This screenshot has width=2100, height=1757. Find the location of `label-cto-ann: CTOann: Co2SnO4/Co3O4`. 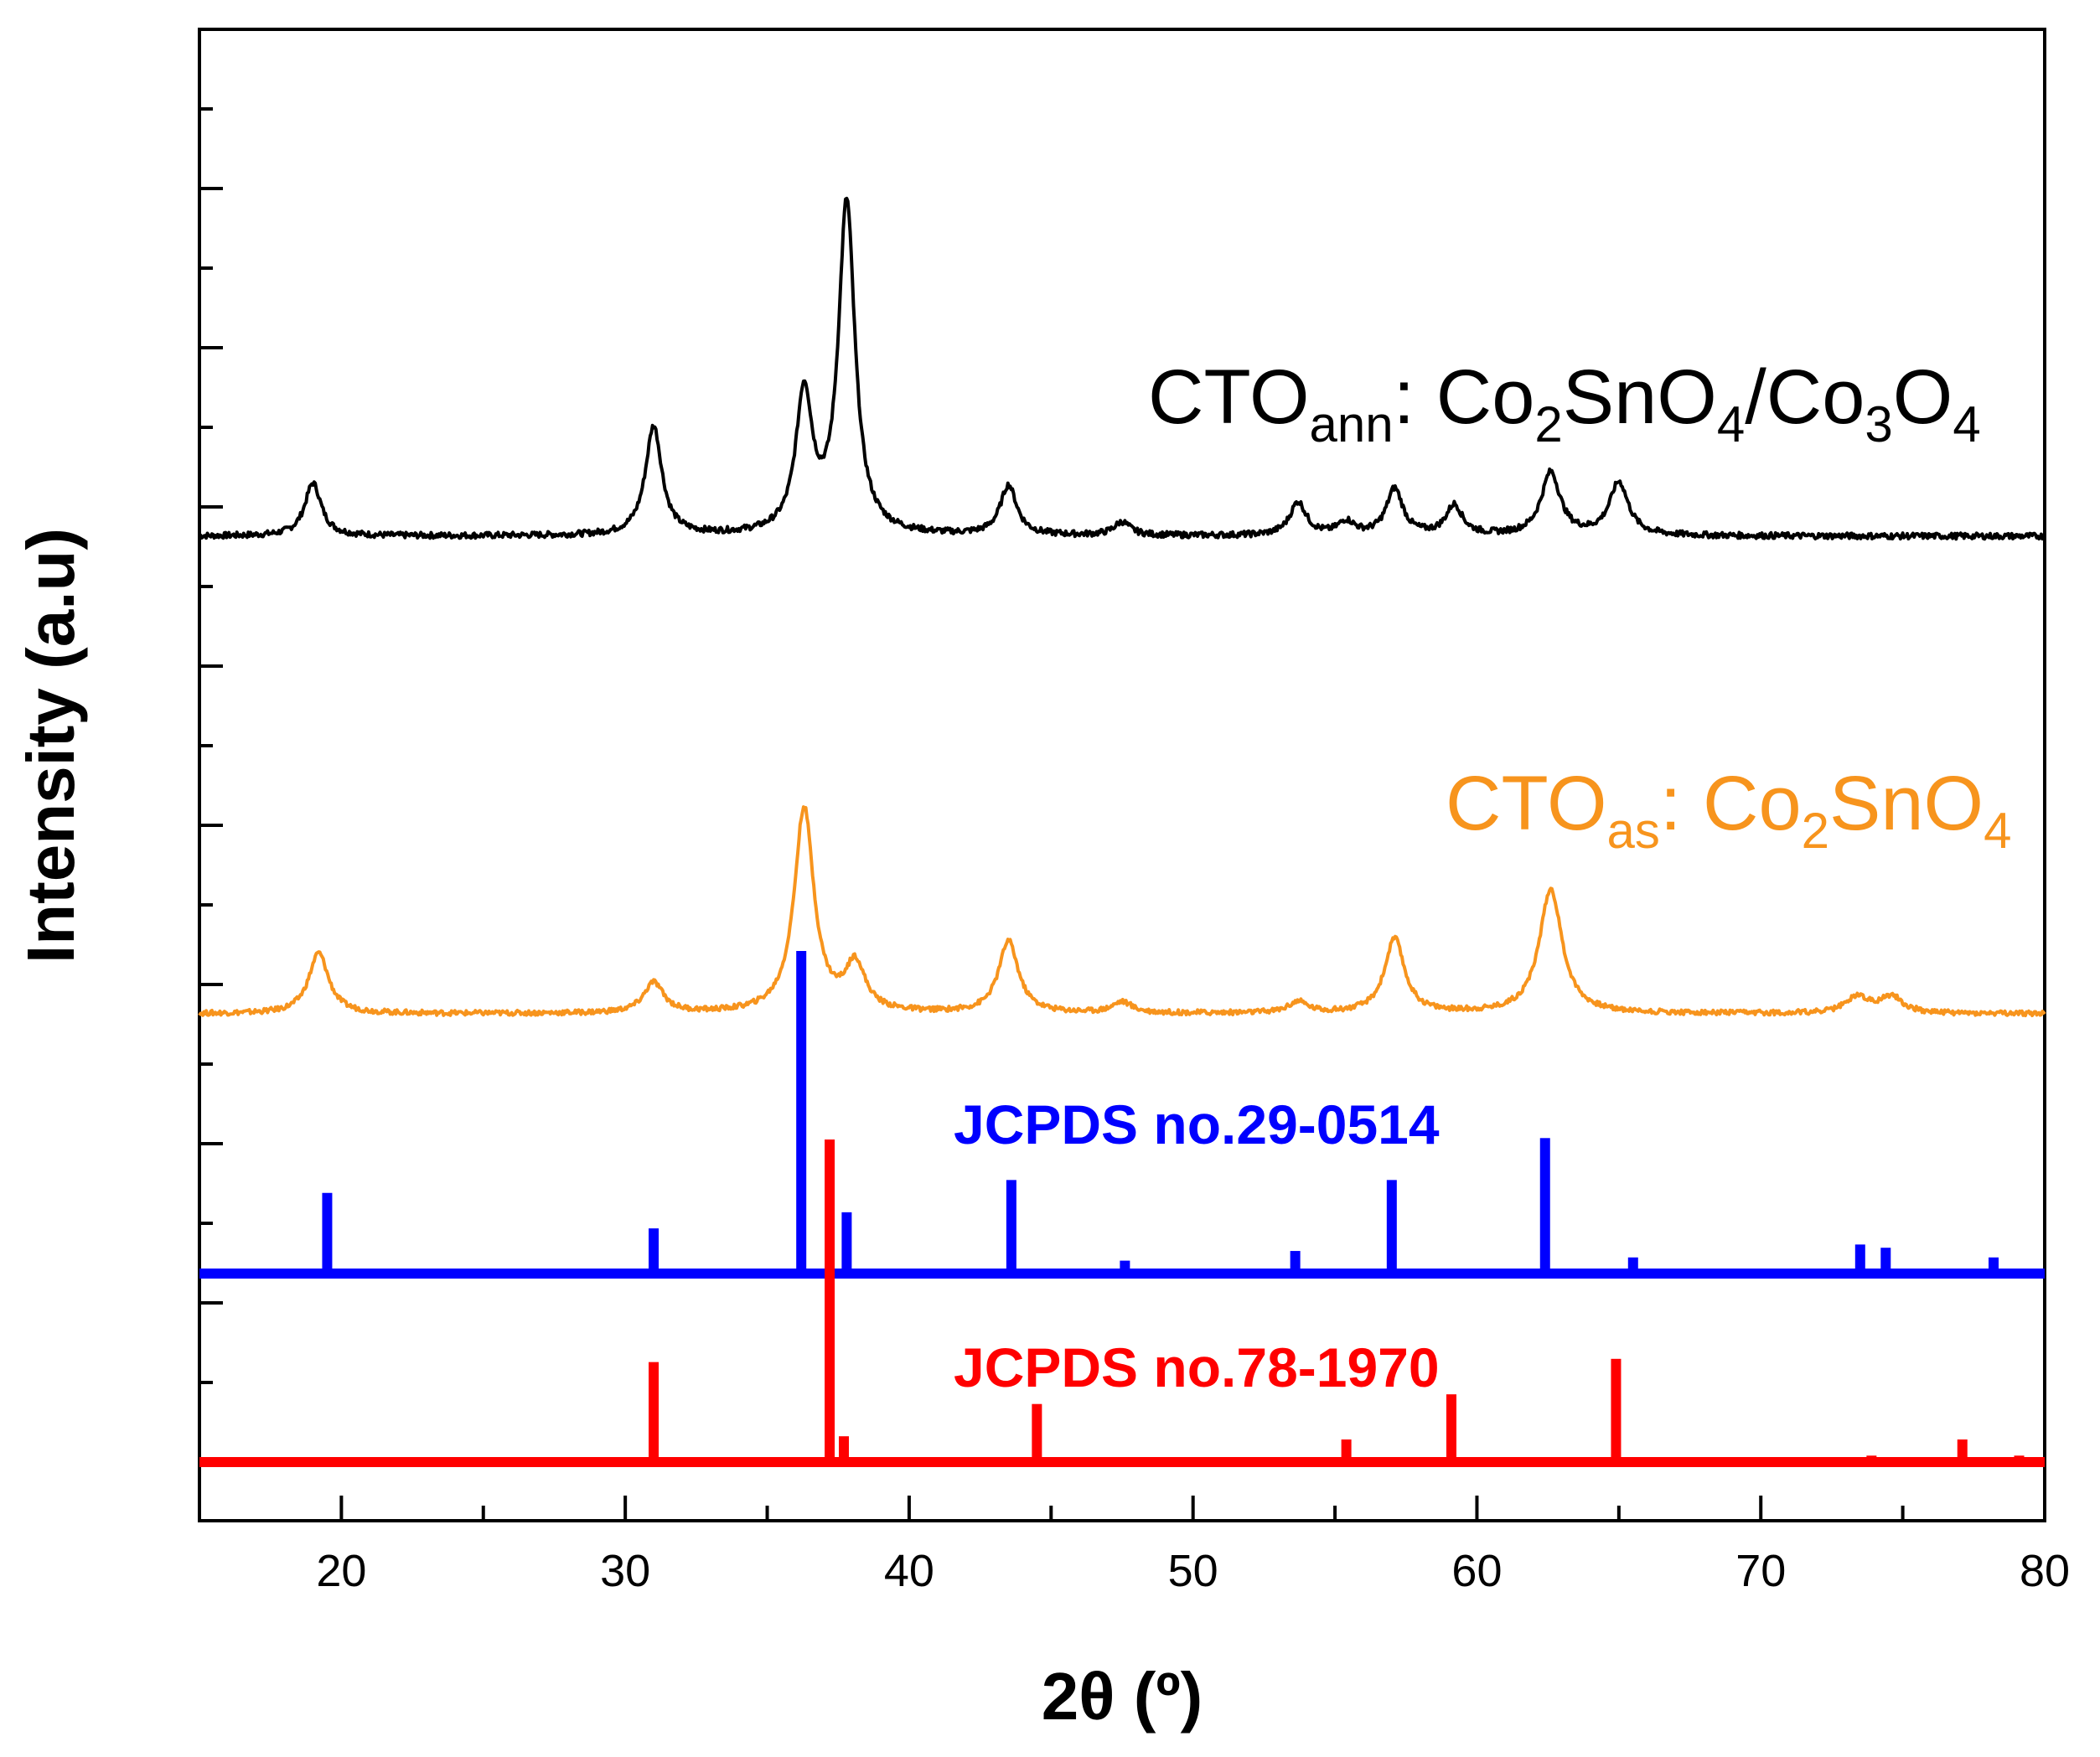

label-cto-ann: CTOann: Co2SnO4/Co3O4 is located at coordinates (1564, 403).